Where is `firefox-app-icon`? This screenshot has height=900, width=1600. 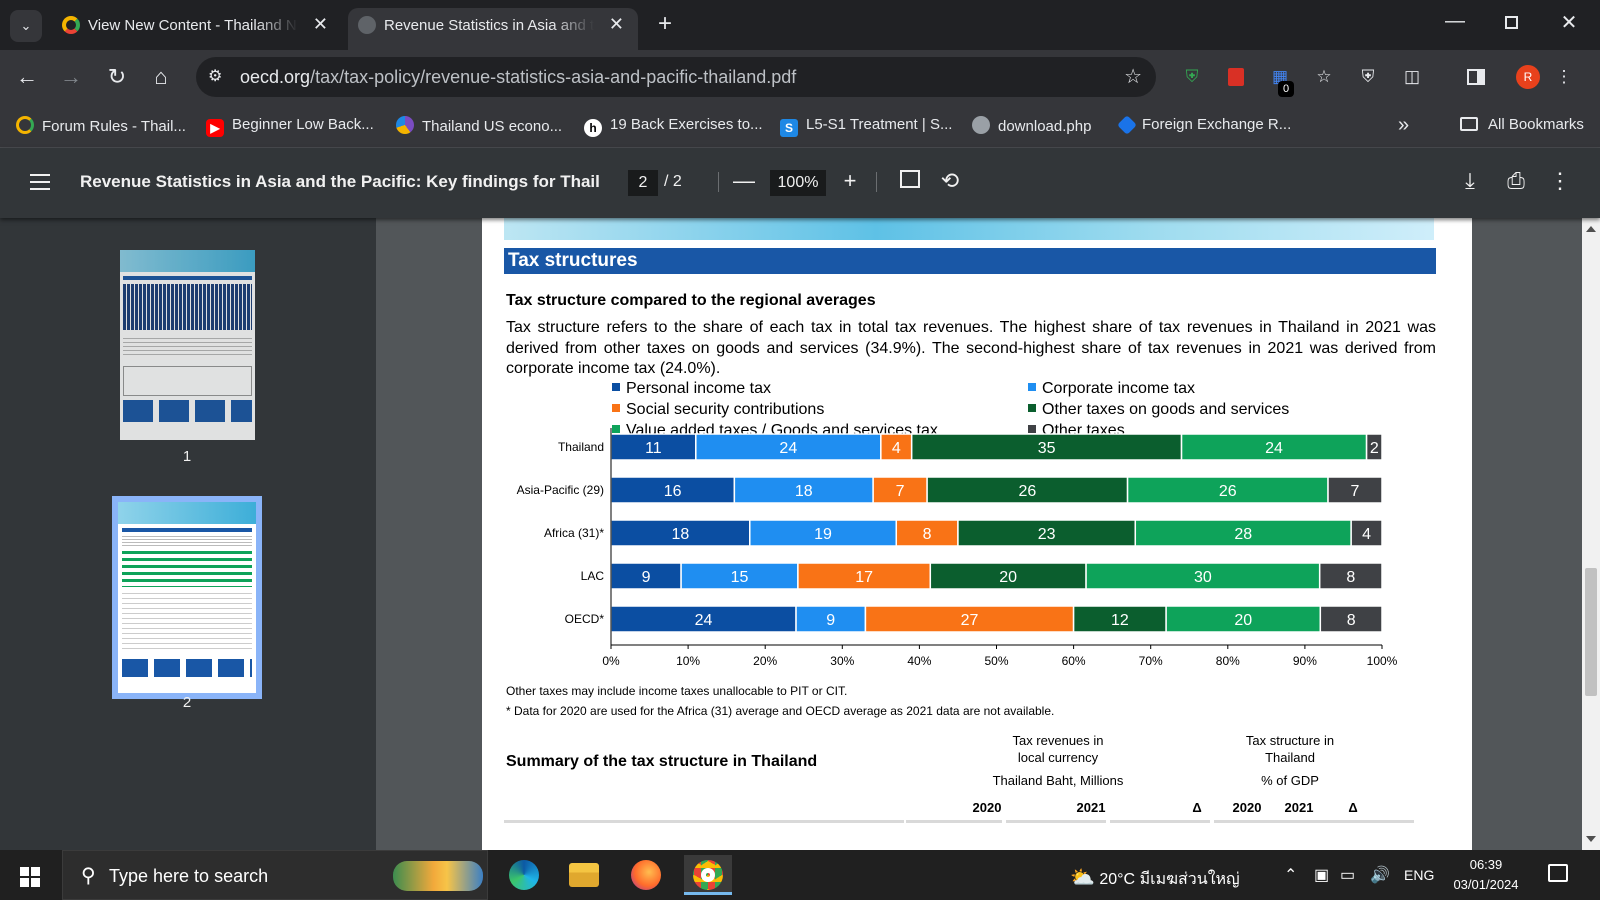
firefox-app-icon is located at coordinates (646, 875).